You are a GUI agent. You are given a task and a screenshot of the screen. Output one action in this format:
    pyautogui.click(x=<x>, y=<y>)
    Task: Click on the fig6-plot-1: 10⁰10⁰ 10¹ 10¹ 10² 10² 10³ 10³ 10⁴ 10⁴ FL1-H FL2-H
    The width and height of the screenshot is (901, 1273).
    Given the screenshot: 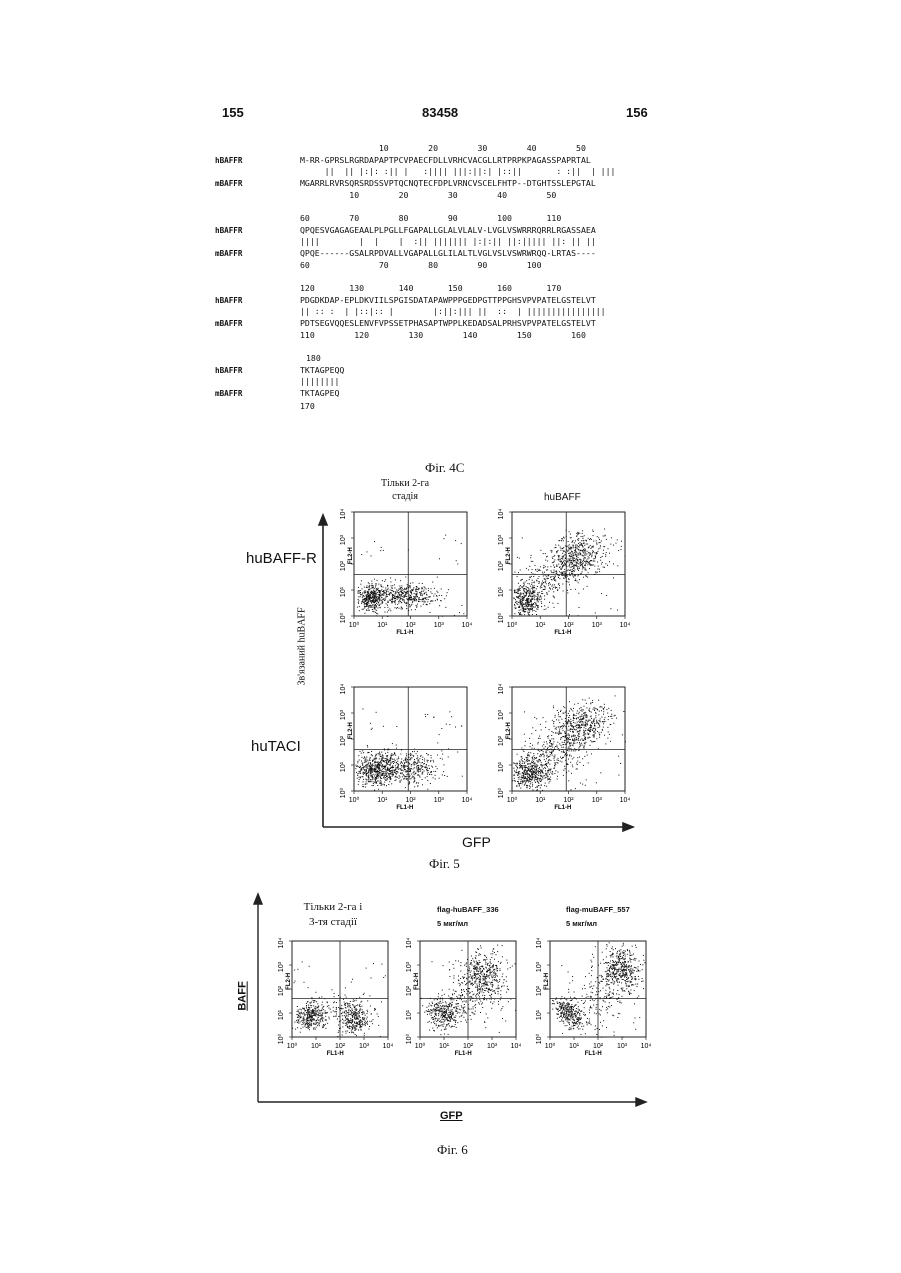 What is the action you would take?
    pyautogui.click(x=335, y=997)
    